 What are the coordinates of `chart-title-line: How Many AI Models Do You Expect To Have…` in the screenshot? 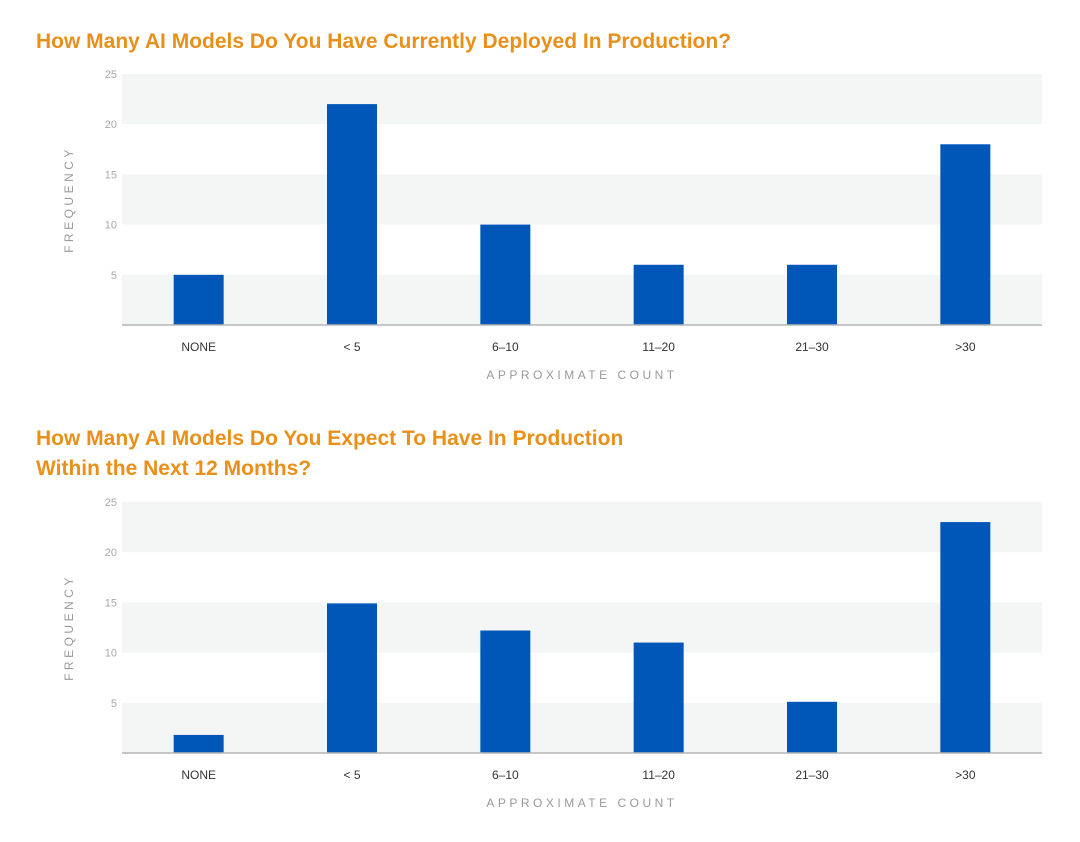 It's located at (330, 438).